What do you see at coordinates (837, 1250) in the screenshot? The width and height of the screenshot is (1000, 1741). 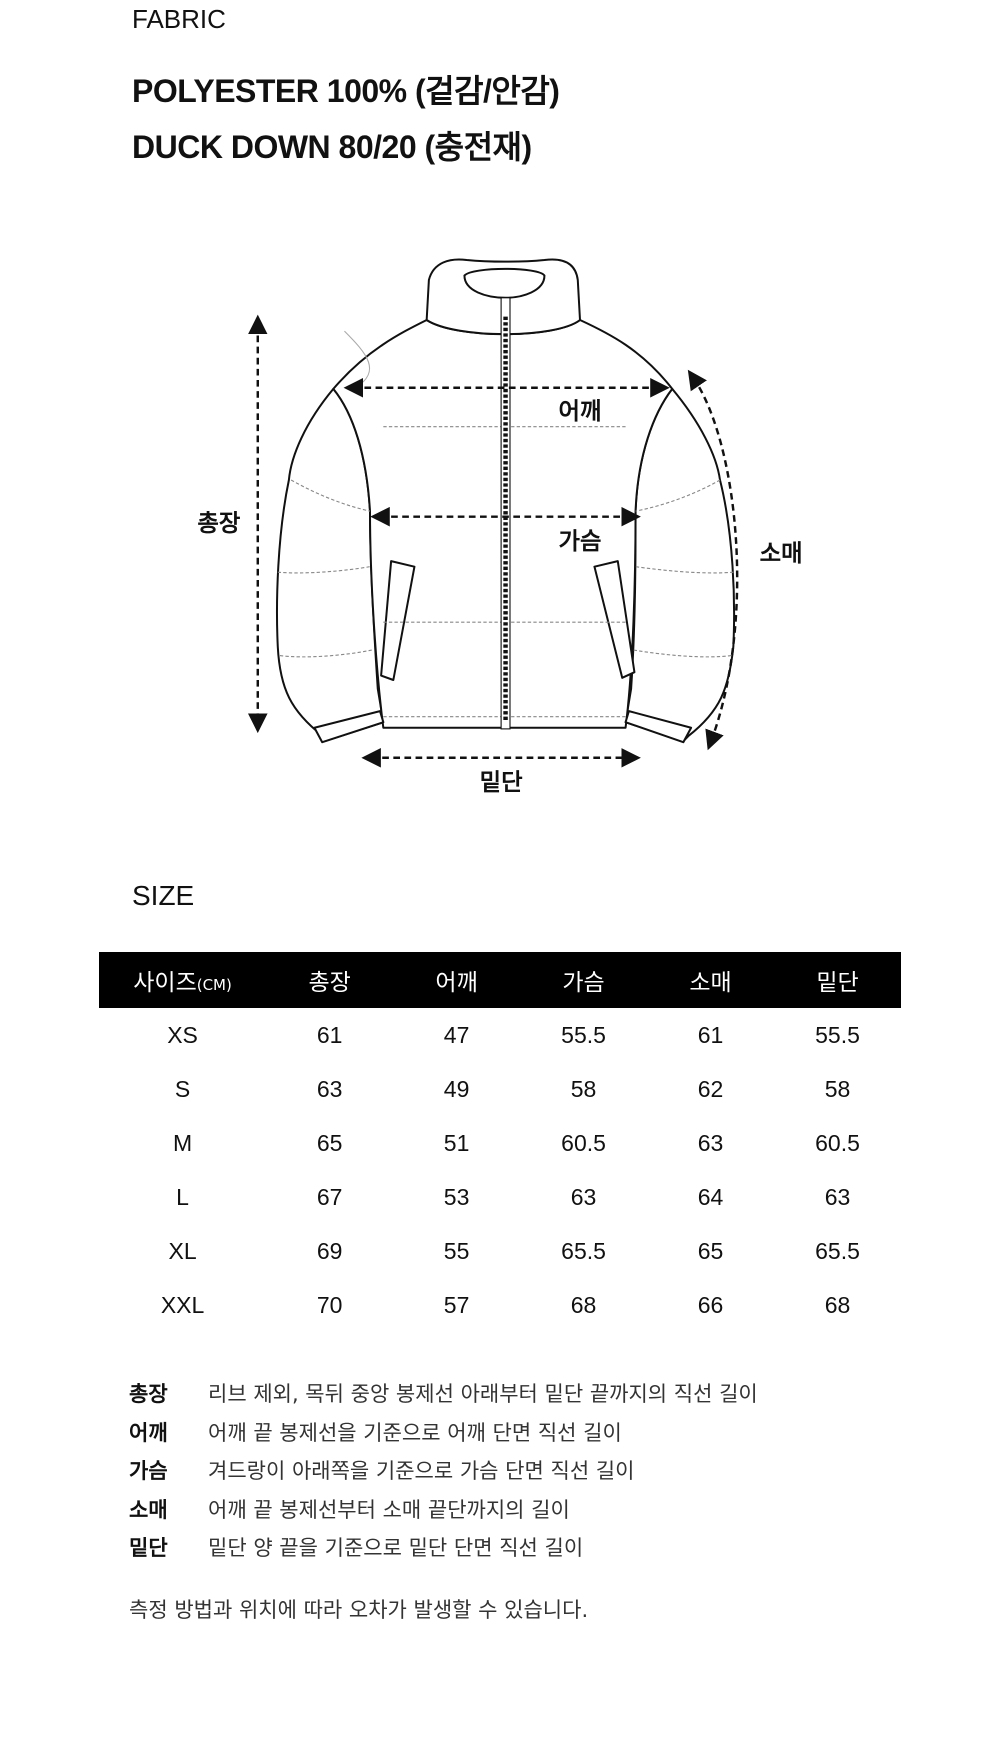 I see `cell-hem: 65.5` at bounding box center [837, 1250].